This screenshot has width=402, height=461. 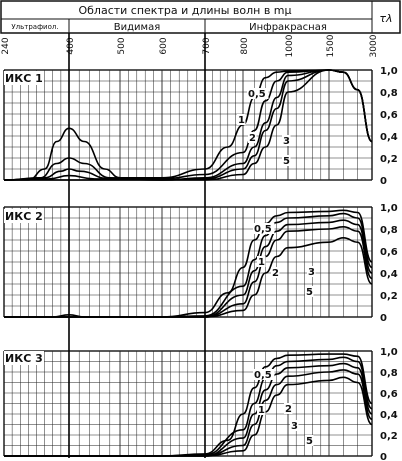 What do you see at coordinates (290, 45) in the screenshot?
I see `x-tick-label-6: 1000` at bounding box center [290, 45].